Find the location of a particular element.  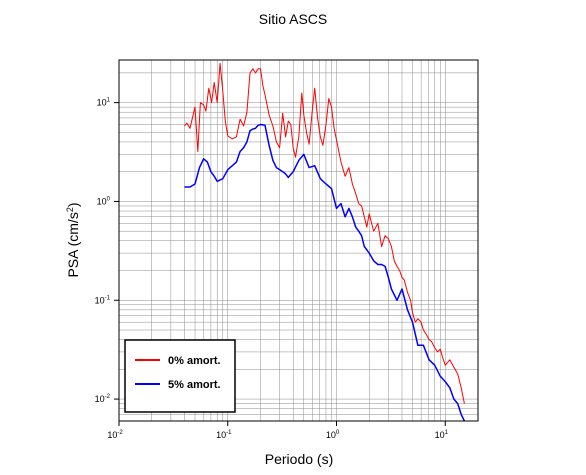

y-axis-label: PSA (cm/s2) is located at coordinates (73, 239).